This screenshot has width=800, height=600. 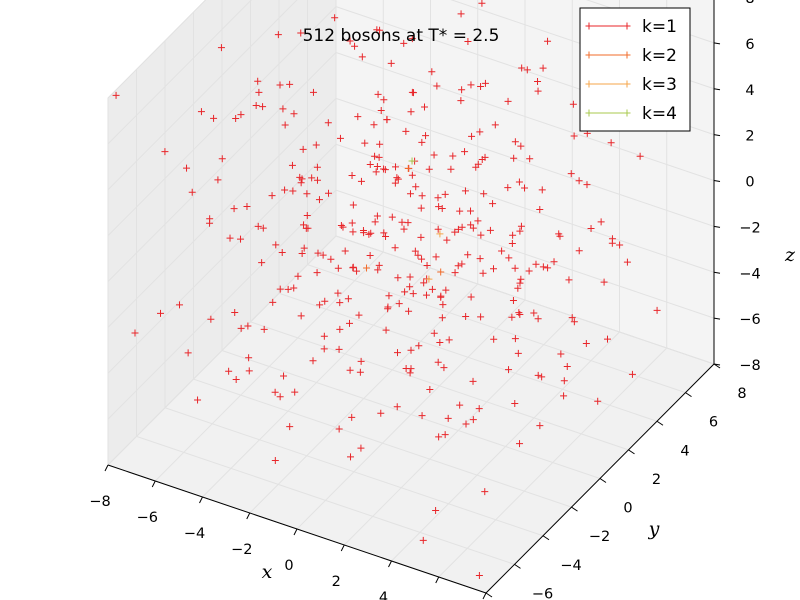 What do you see at coordinates (656, 480) in the screenshot?
I see `y-tick-label: 2` at bounding box center [656, 480].